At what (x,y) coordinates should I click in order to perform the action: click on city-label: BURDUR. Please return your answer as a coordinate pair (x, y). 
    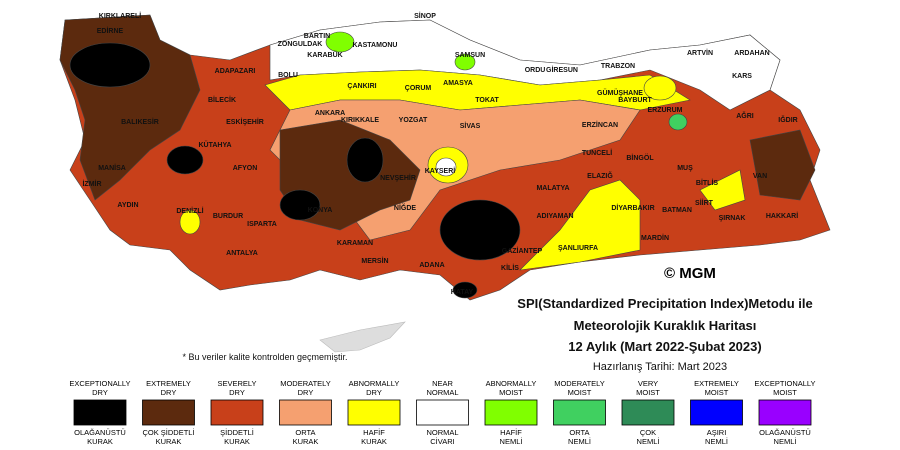
    Looking at the image, I should click on (228, 216).